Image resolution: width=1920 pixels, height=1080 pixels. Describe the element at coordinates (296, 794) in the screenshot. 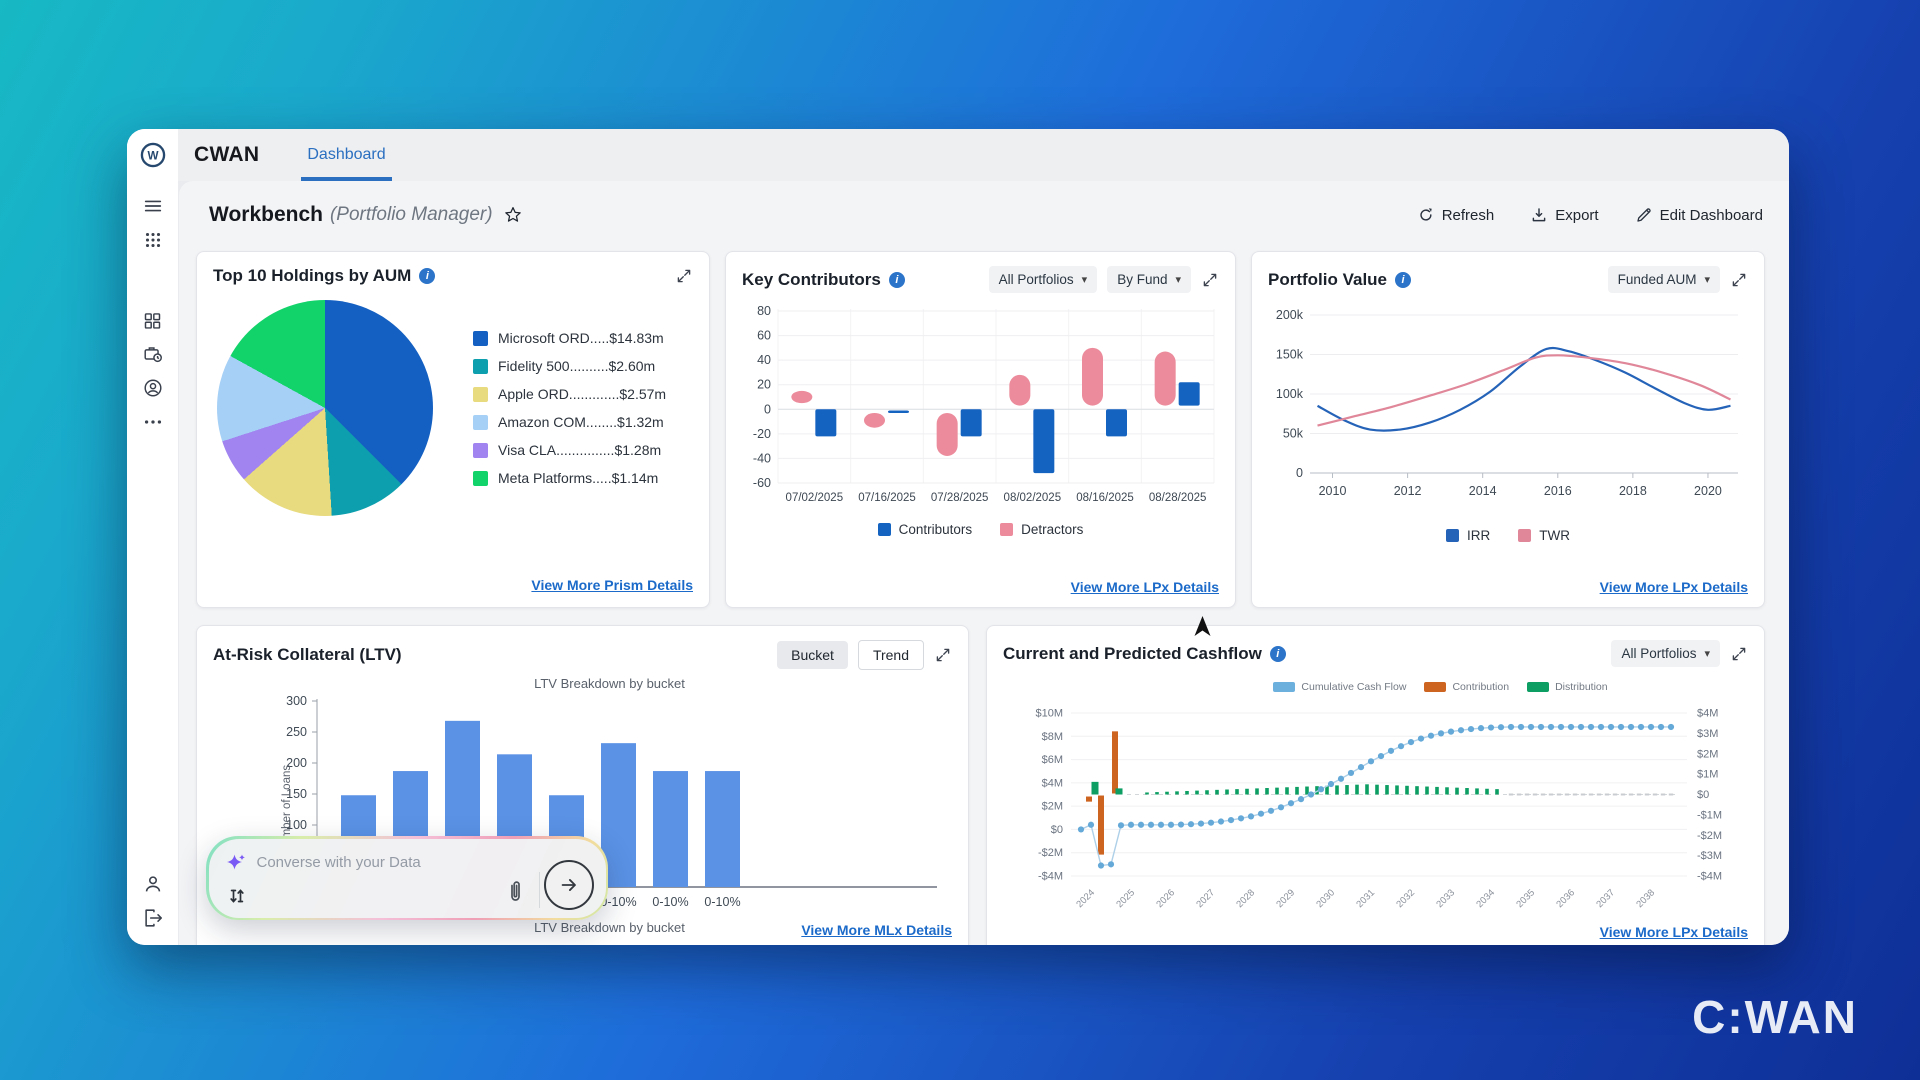

I see `svg-text: 150` at that location.